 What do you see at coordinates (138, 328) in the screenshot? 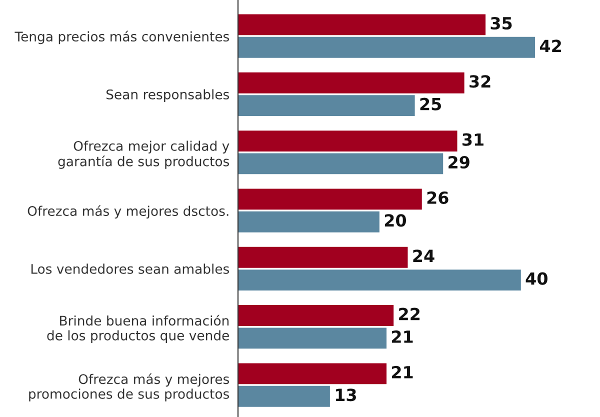
I see `y-tick-label: Brinde buena información de los productos que vende` at bounding box center [138, 328].